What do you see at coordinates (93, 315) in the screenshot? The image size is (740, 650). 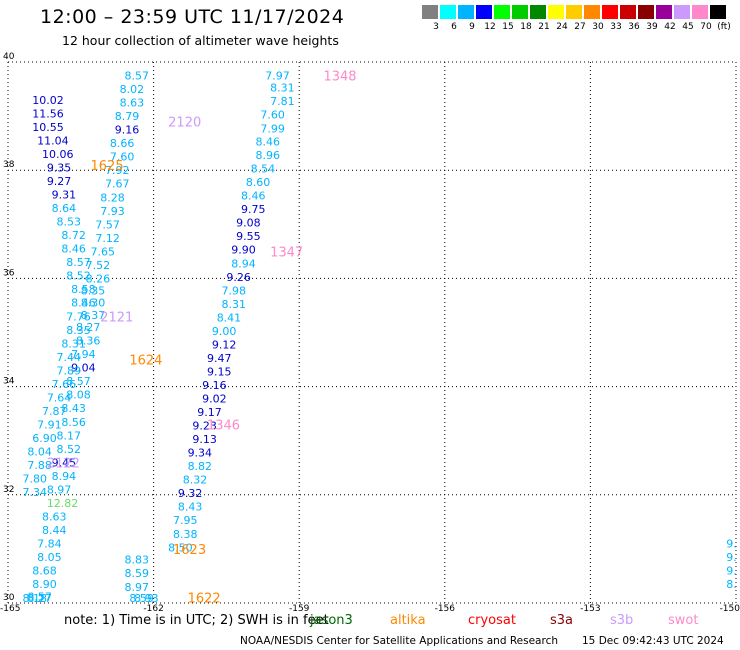 I see `wave-height-value: 8.37` at bounding box center [93, 315].